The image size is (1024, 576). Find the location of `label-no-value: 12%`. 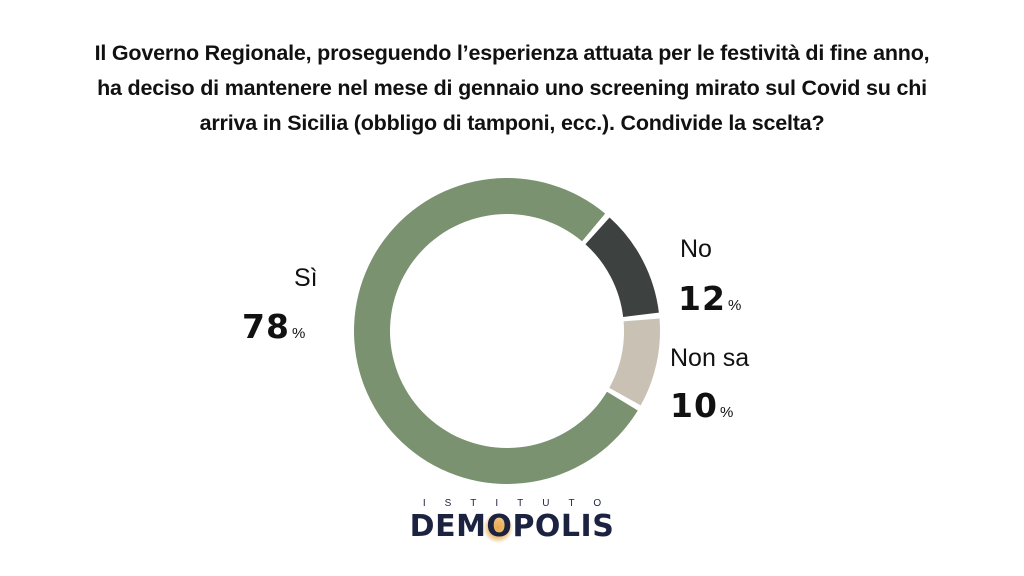

label-no-value: 12% is located at coordinates (709, 298).